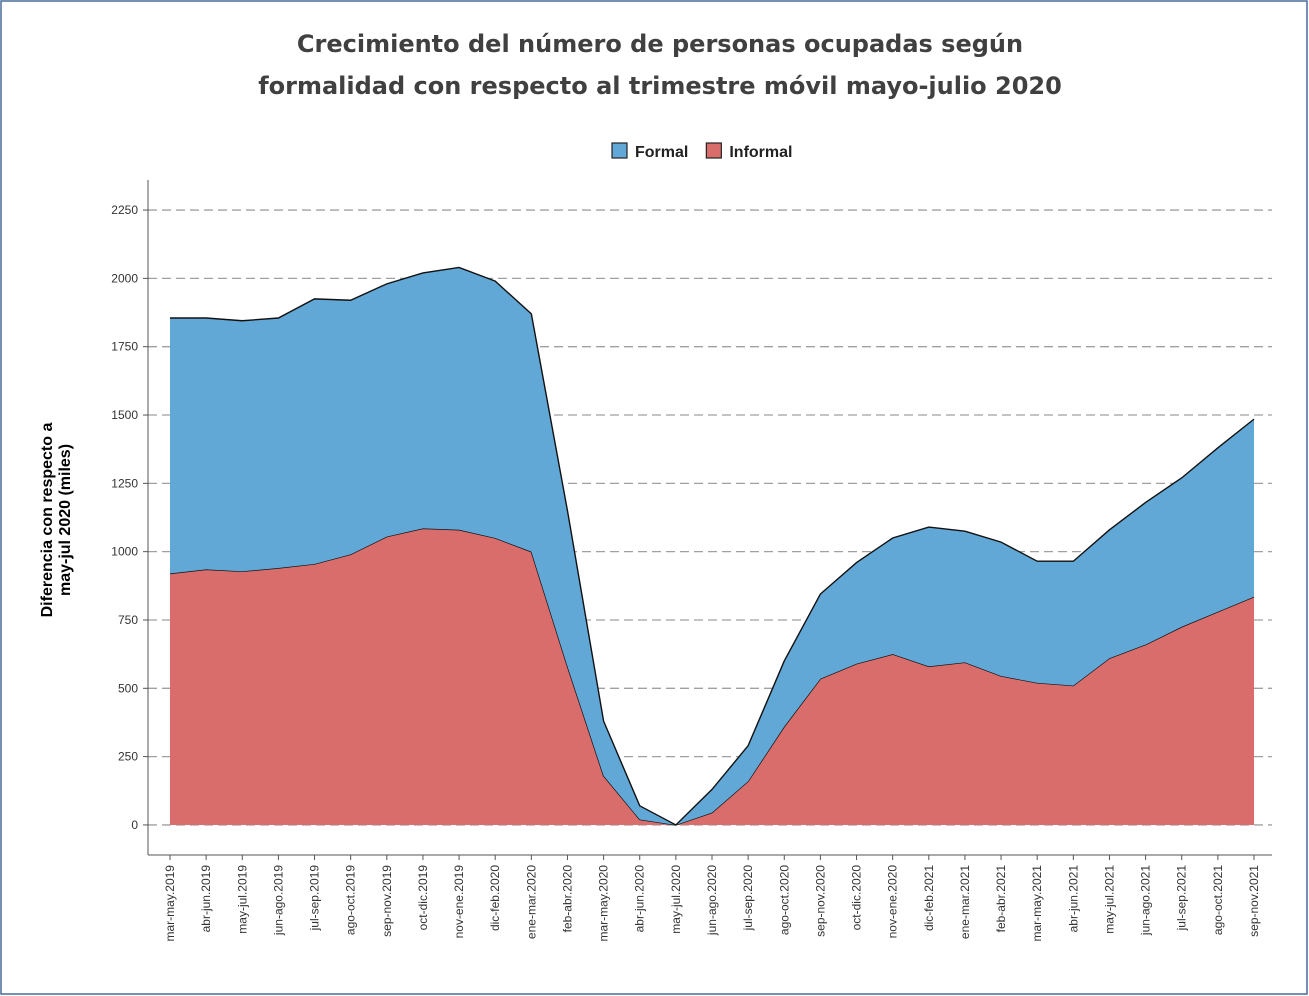 Image resolution: width=1309 pixels, height=996 pixels. What do you see at coordinates (65, 520) in the screenshot?
I see `y-label-line: may-jul 2020 (miles)` at bounding box center [65, 520].